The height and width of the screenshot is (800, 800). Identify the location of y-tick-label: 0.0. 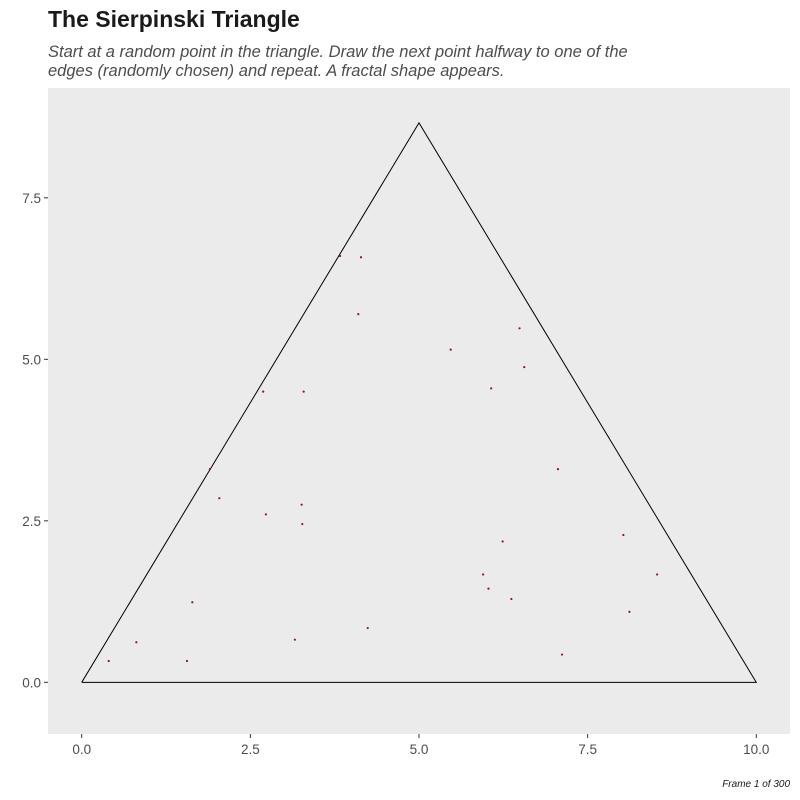
(31, 682).